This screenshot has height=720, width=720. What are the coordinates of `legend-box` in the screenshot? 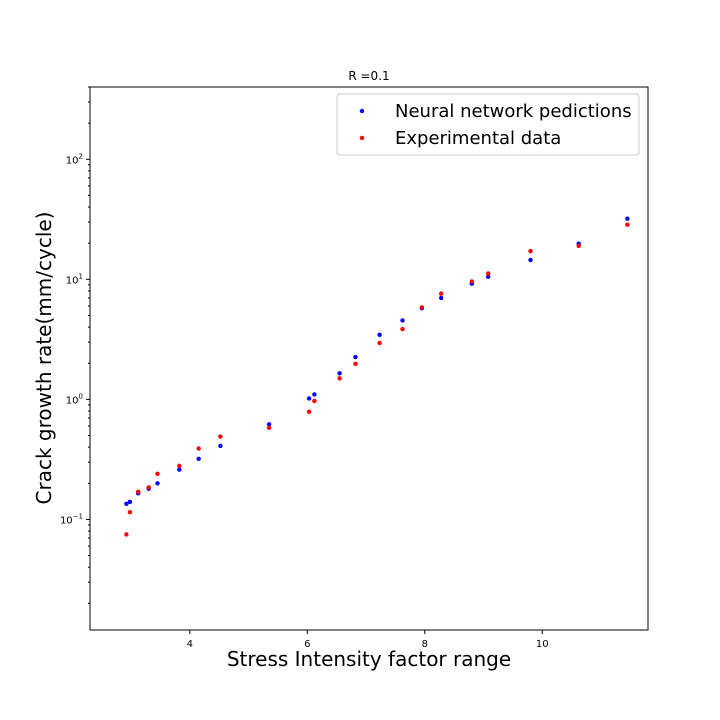 It's located at (488, 124).